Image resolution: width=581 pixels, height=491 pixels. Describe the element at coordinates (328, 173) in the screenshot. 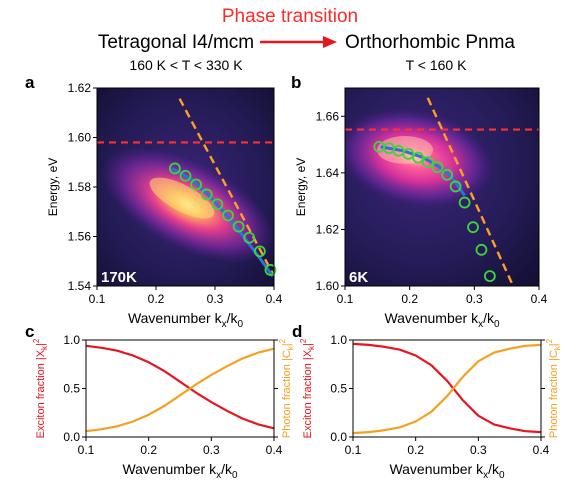

I see `panel-b-ytick-label: 1.64` at that location.